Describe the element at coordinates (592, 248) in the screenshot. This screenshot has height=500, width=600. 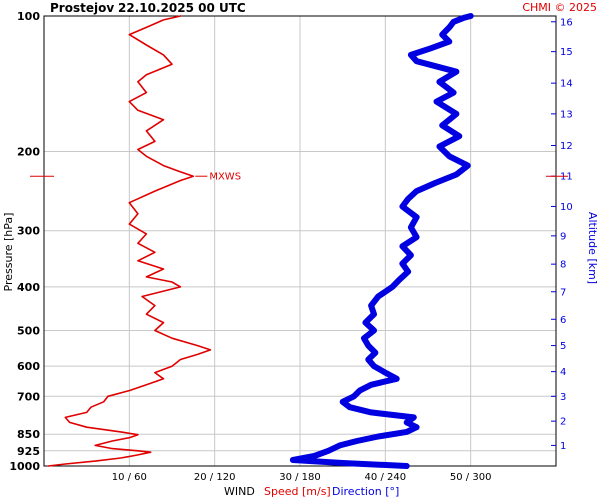
I see `altitude-axis-label: Altitude [km]` at that location.